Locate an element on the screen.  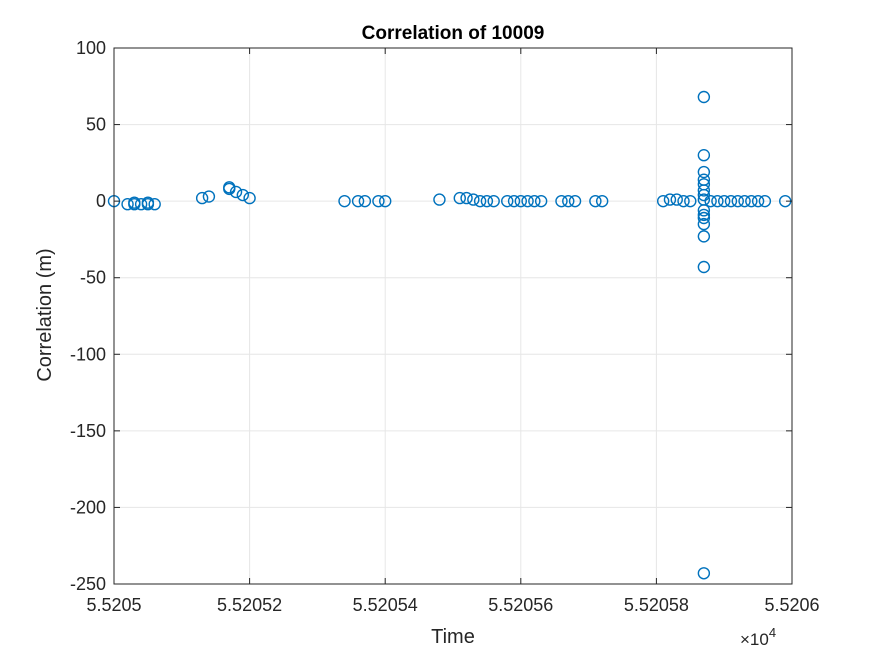
y-tick-label: 0 is located at coordinates (101, 201).